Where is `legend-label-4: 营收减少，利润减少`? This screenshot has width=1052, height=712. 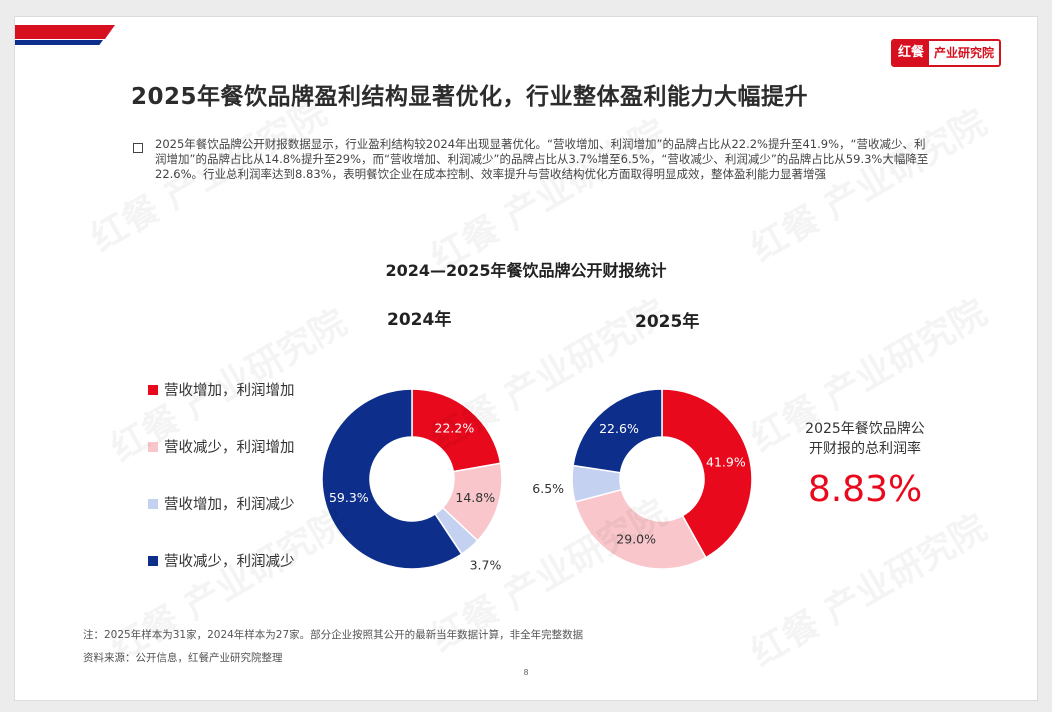
legend-label-4: 营收减少，利润减少 is located at coordinates (229, 562).